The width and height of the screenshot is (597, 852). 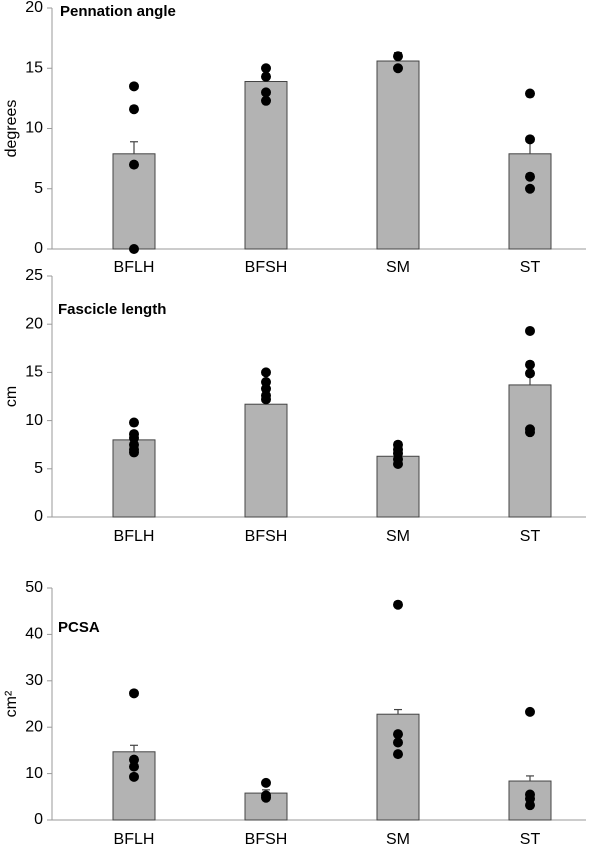 What do you see at coordinates (11, 703) in the screenshot?
I see `y-axis-label: cm²` at bounding box center [11, 703].